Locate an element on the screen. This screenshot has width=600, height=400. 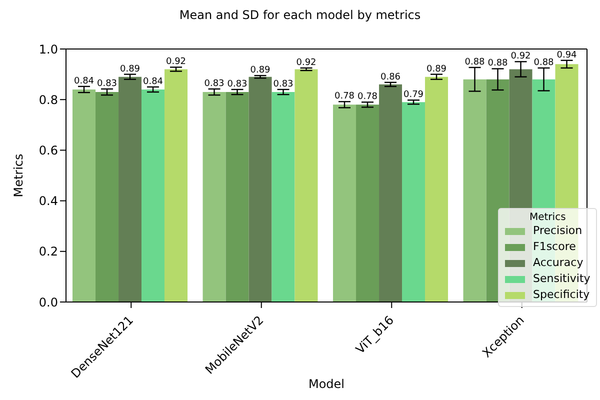
data-label: 0.86 is located at coordinates (390, 77).